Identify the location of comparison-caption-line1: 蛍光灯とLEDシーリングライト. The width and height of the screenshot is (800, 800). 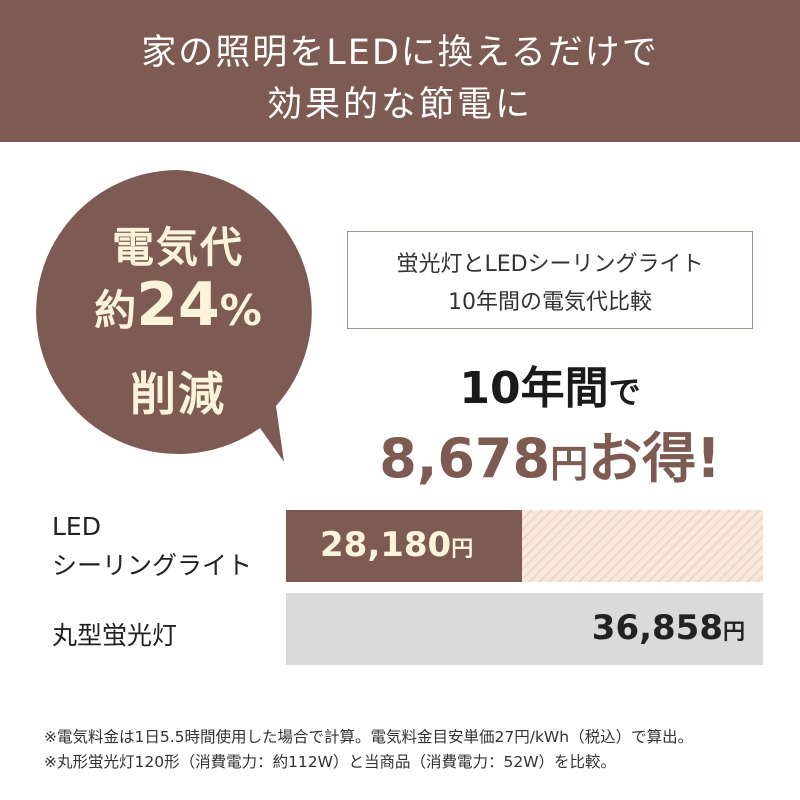
(550, 264).